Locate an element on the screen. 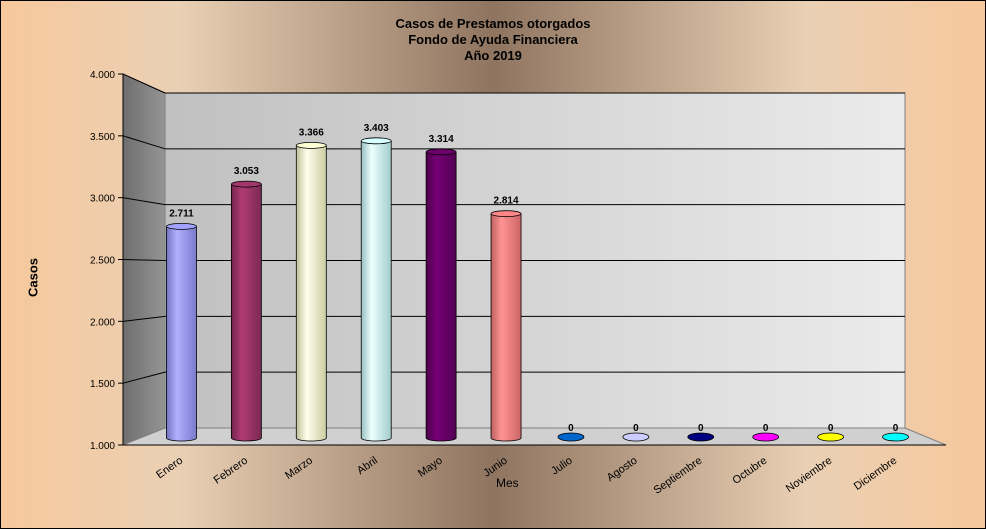  bar-abril is located at coordinates (376, 291).